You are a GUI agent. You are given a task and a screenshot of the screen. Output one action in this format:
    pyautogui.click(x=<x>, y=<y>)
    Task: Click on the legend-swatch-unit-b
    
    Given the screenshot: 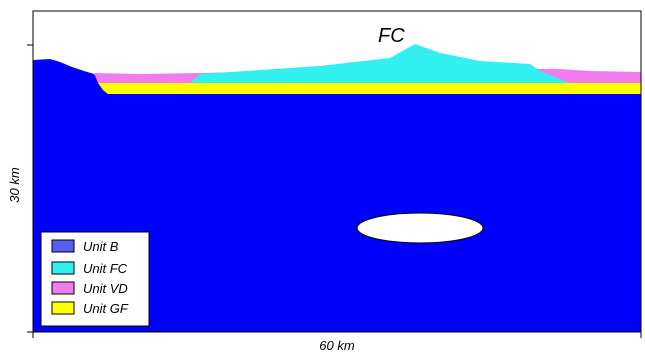 What is the action you would take?
    pyautogui.click(x=63, y=246)
    